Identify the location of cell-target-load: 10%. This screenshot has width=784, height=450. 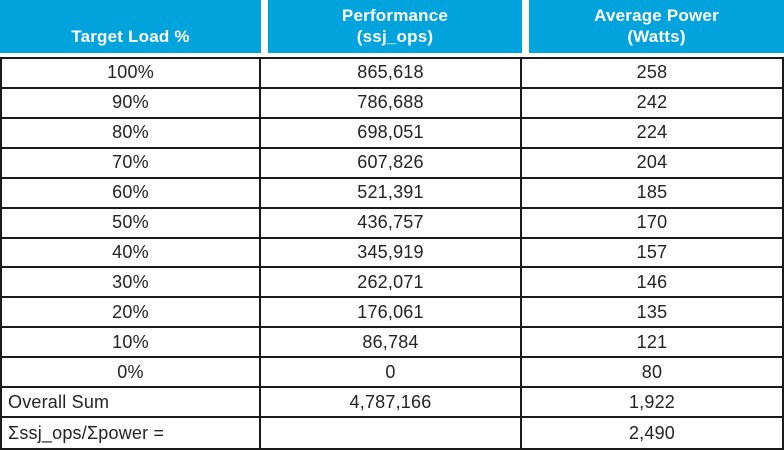
(131, 343).